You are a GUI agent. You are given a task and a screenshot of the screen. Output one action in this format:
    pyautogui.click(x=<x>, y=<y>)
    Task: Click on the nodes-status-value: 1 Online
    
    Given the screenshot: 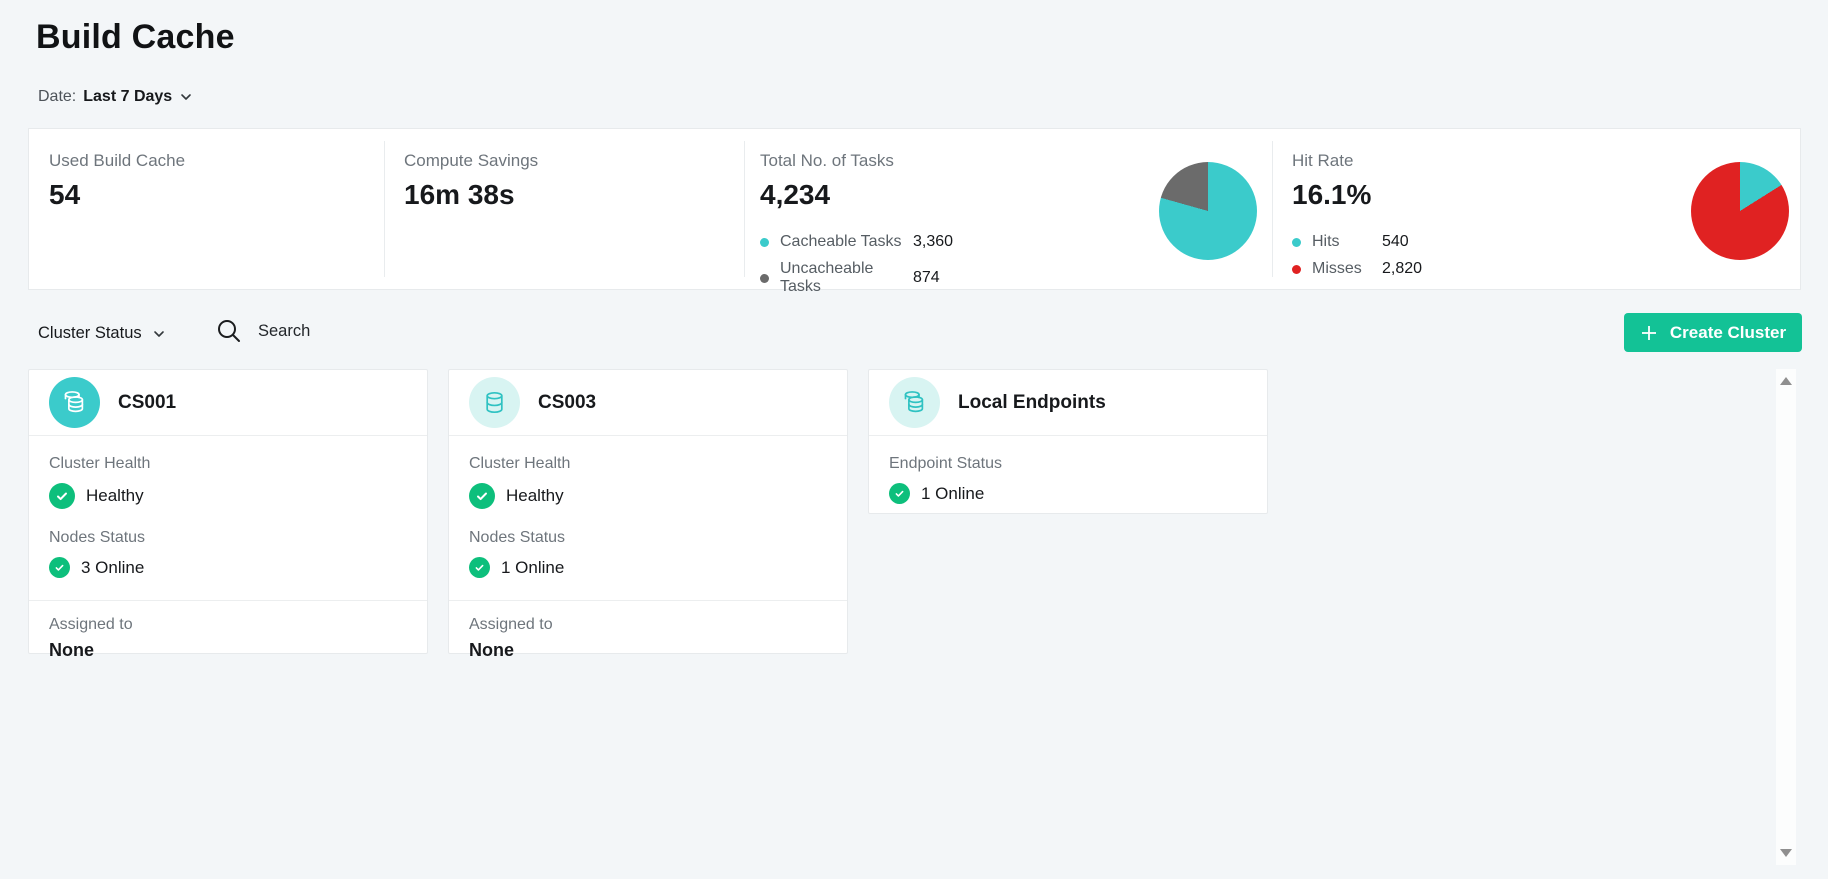 What is the action you would take?
    pyautogui.click(x=533, y=567)
    